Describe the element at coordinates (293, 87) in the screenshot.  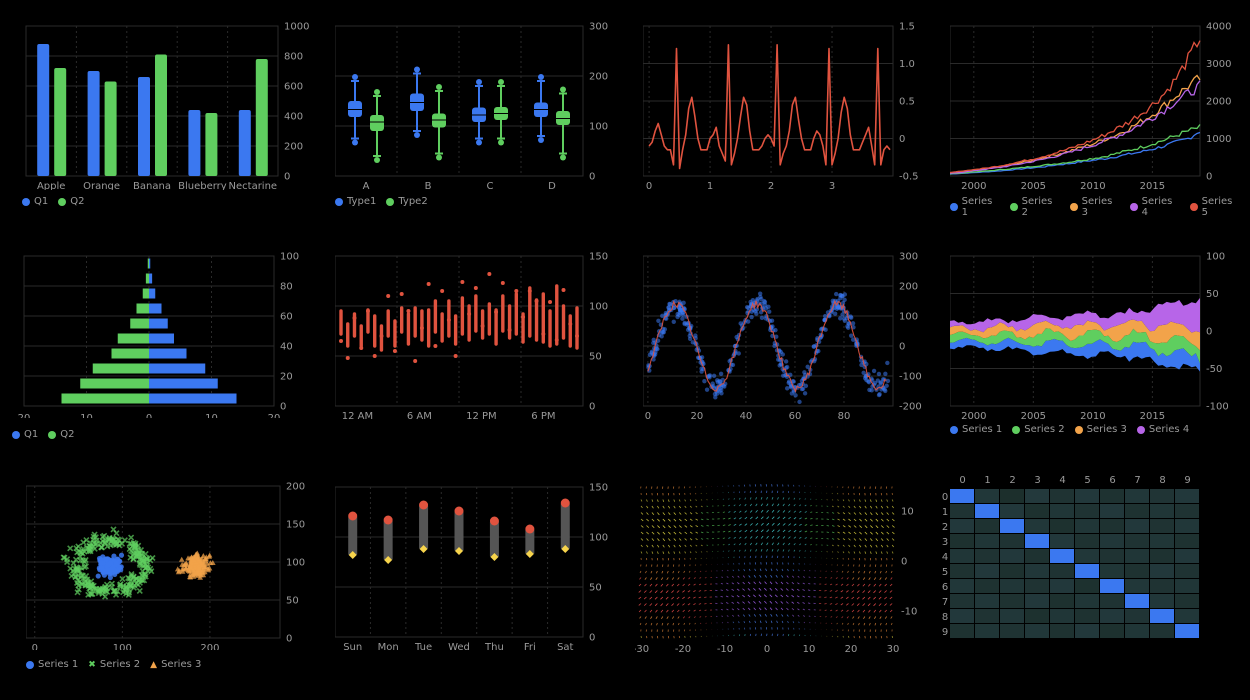
I see `y-tick-label: 600` at that location.